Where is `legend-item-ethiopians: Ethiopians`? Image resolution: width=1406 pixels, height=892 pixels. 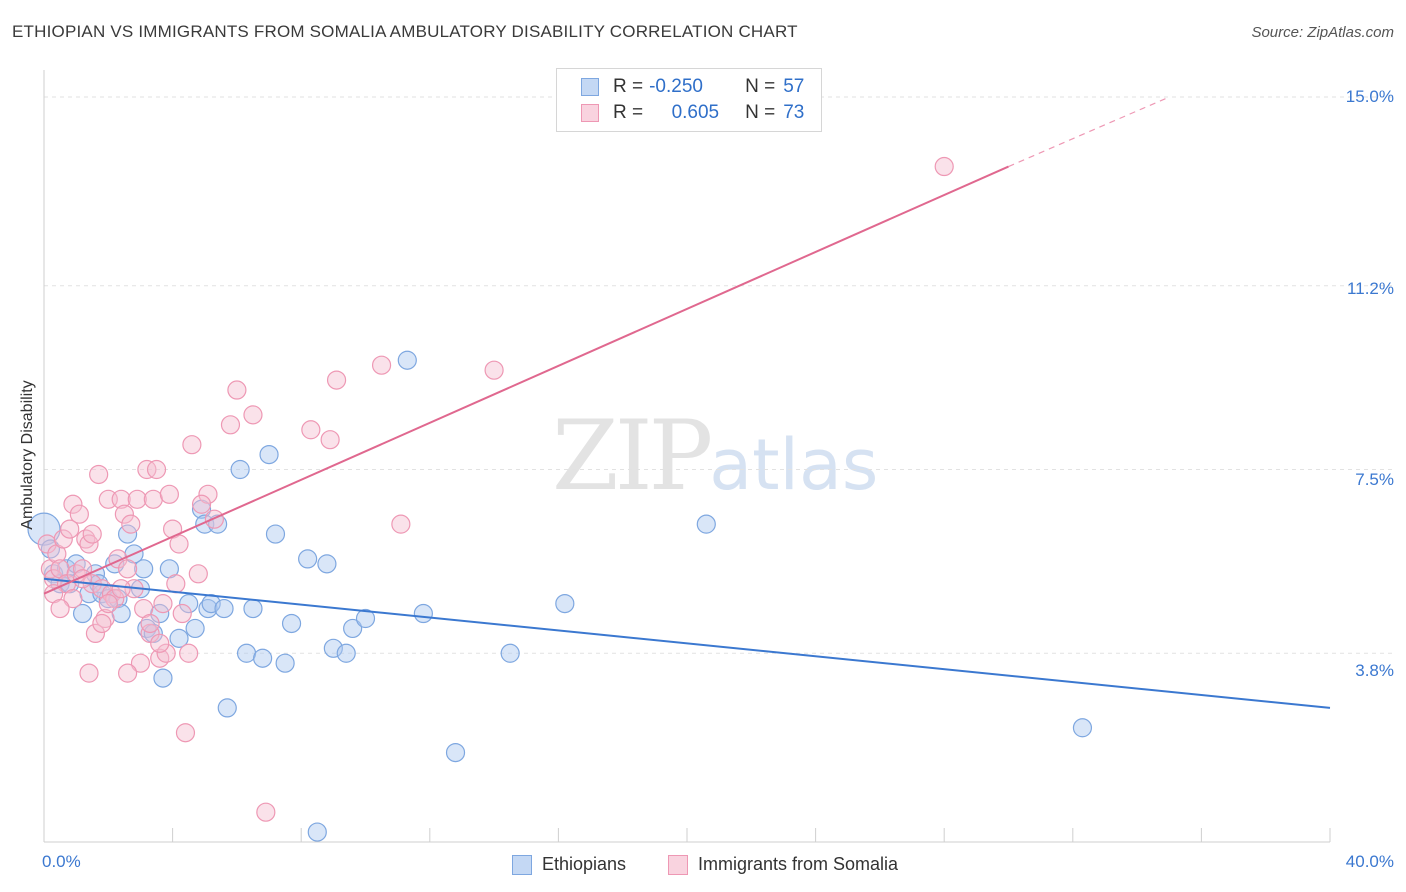
legend-item-ethiopians: Ethiopians is located at coordinates (569, 864).